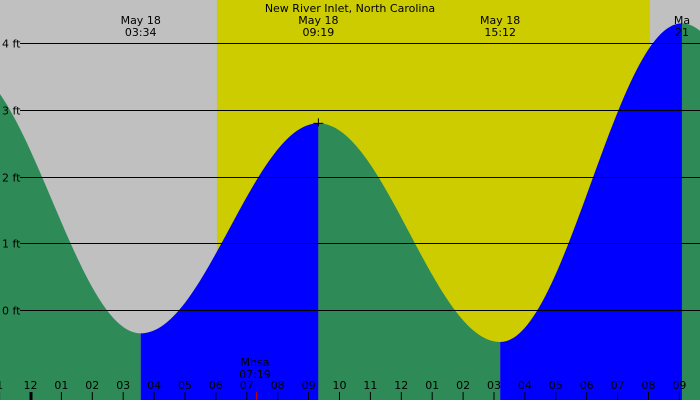 The width and height of the screenshot is (700, 400). What do you see at coordinates (31, 396) in the screenshot?
I see `midnight-marker` at bounding box center [31, 396].